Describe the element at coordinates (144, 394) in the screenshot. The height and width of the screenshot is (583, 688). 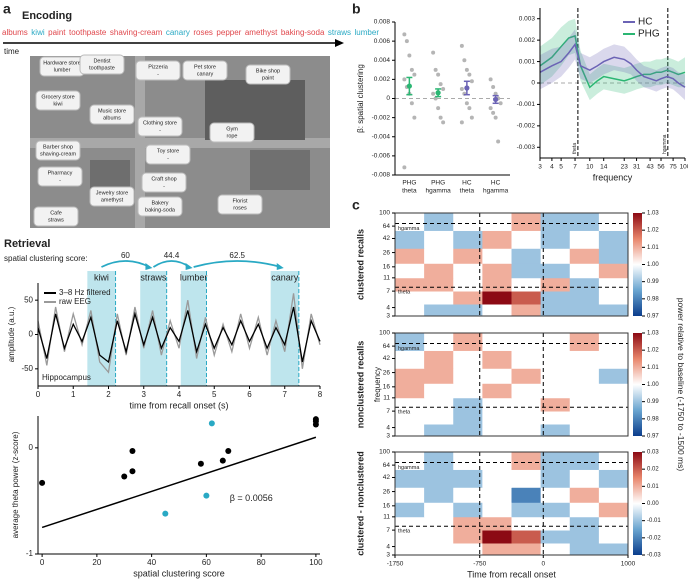
I see `x-tick-label: 3` at that location.